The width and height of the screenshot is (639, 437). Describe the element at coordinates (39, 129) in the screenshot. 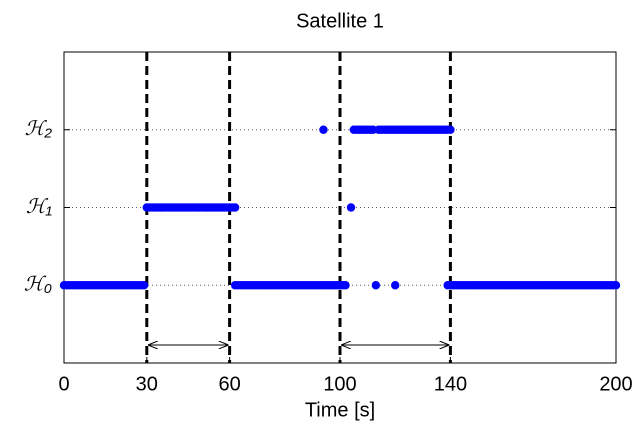

I see `y-tick-label: ℋ₂` at that location.